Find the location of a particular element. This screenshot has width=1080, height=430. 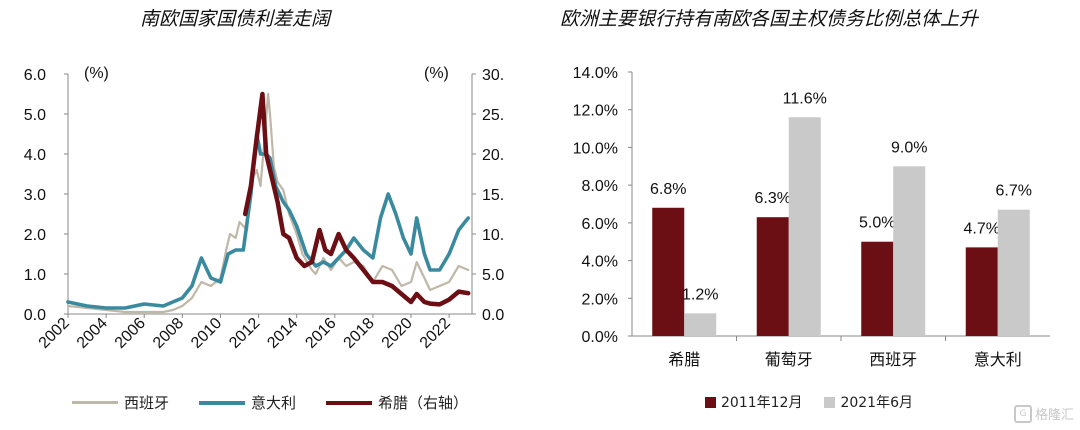

y-right-tick-label: 0.0 is located at coordinates (493, 315).